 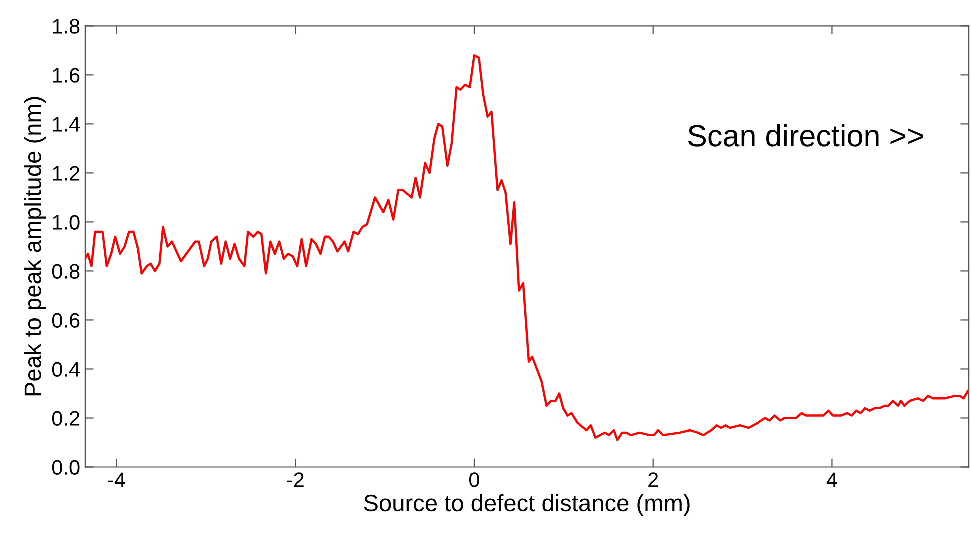 What do you see at coordinates (475, 480) in the screenshot?
I see `x-tick-label: 0` at bounding box center [475, 480].